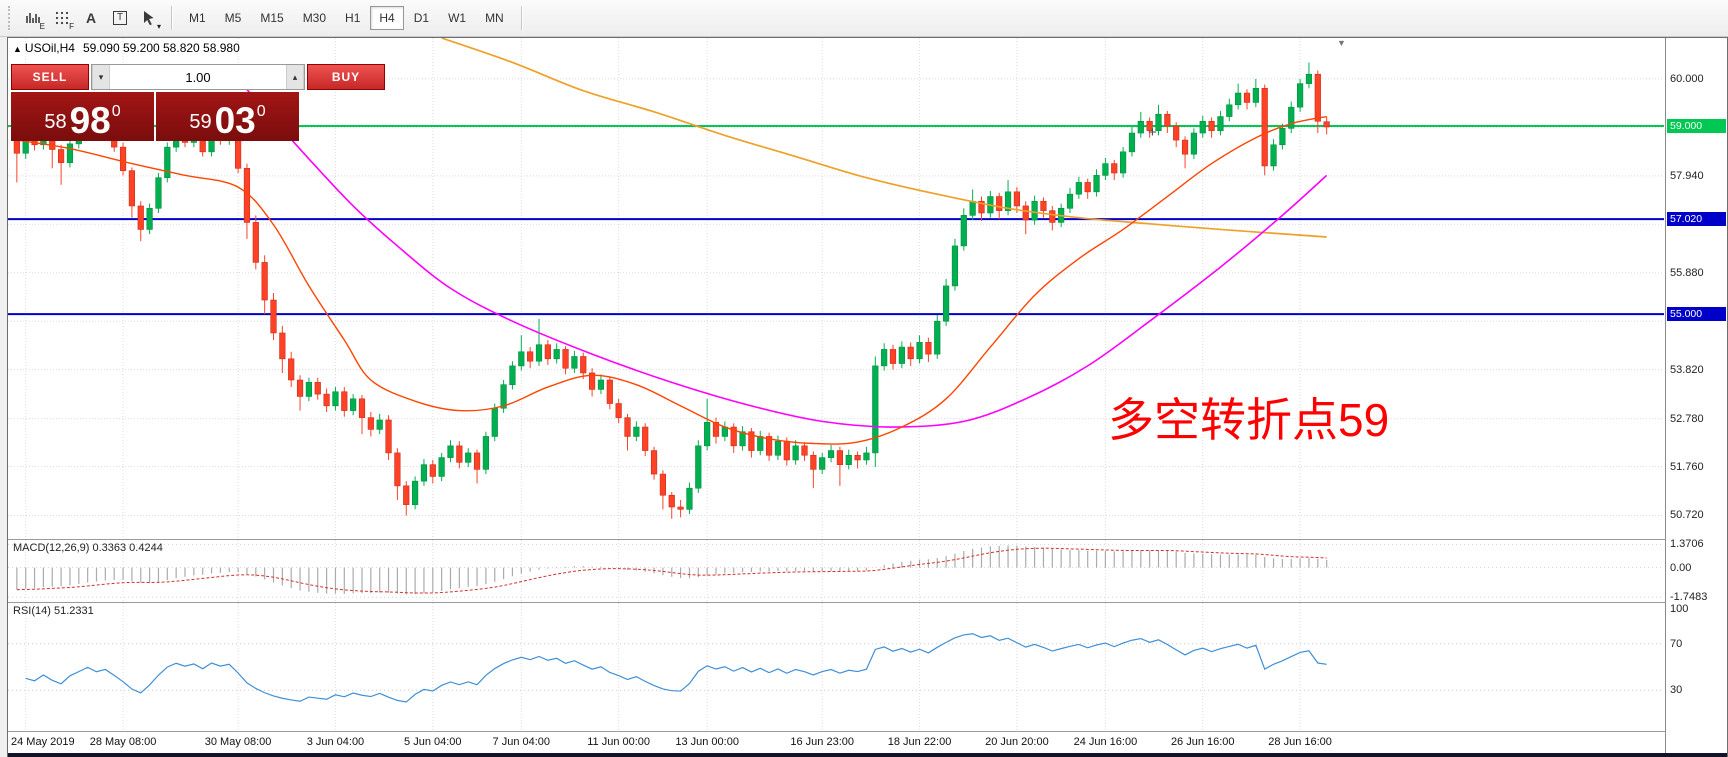 The image size is (1728, 757). I want to click on volume-down-button: ▾, so click(101, 77).